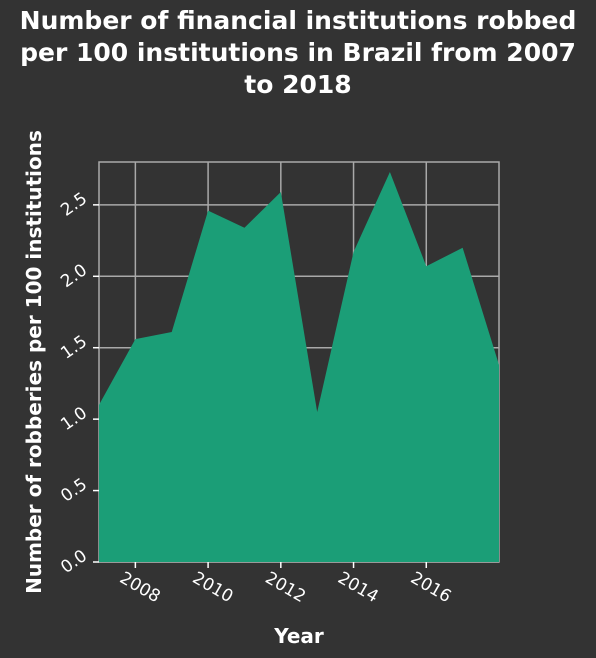  What do you see at coordinates (357, 587) in the screenshot?
I see `x-tick-label-2014: 2014` at bounding box center [357, 587].